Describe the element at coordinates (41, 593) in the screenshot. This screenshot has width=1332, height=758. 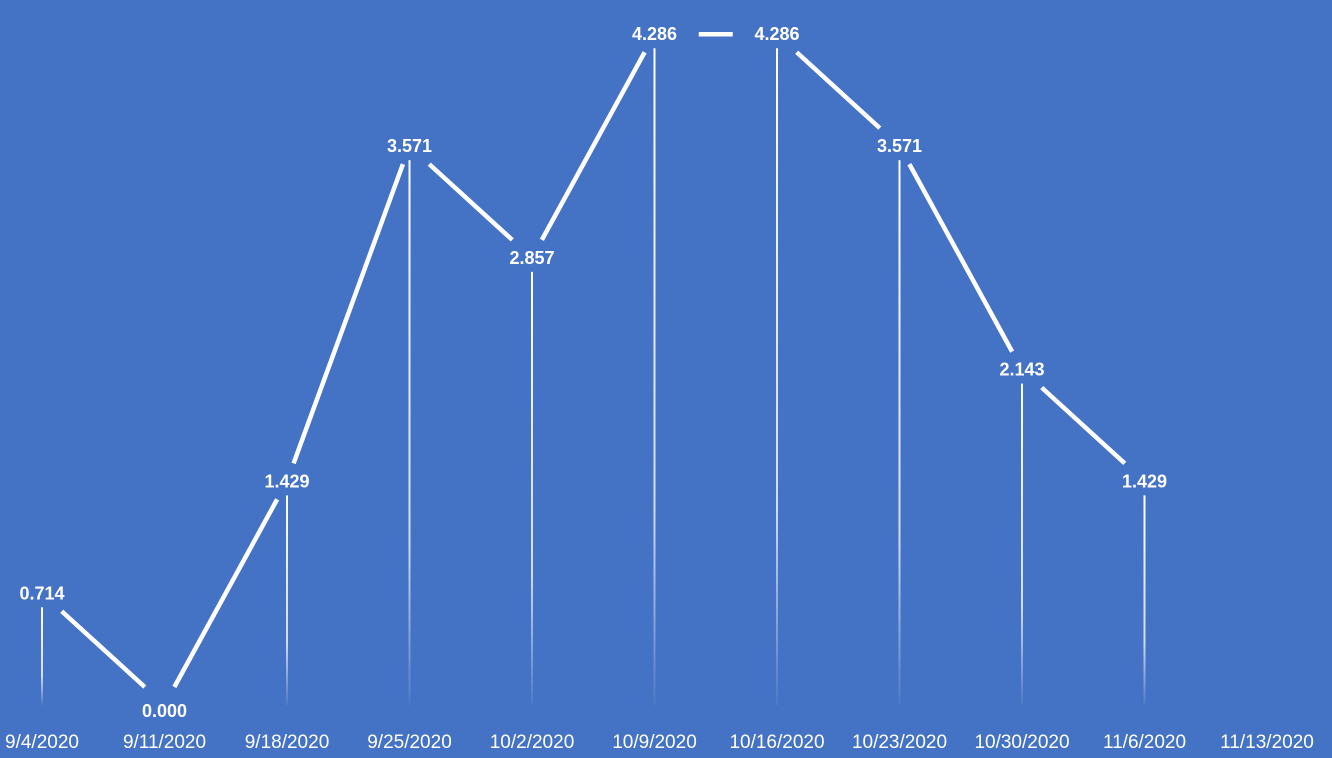
I see `data-label: 0.714` at that location.